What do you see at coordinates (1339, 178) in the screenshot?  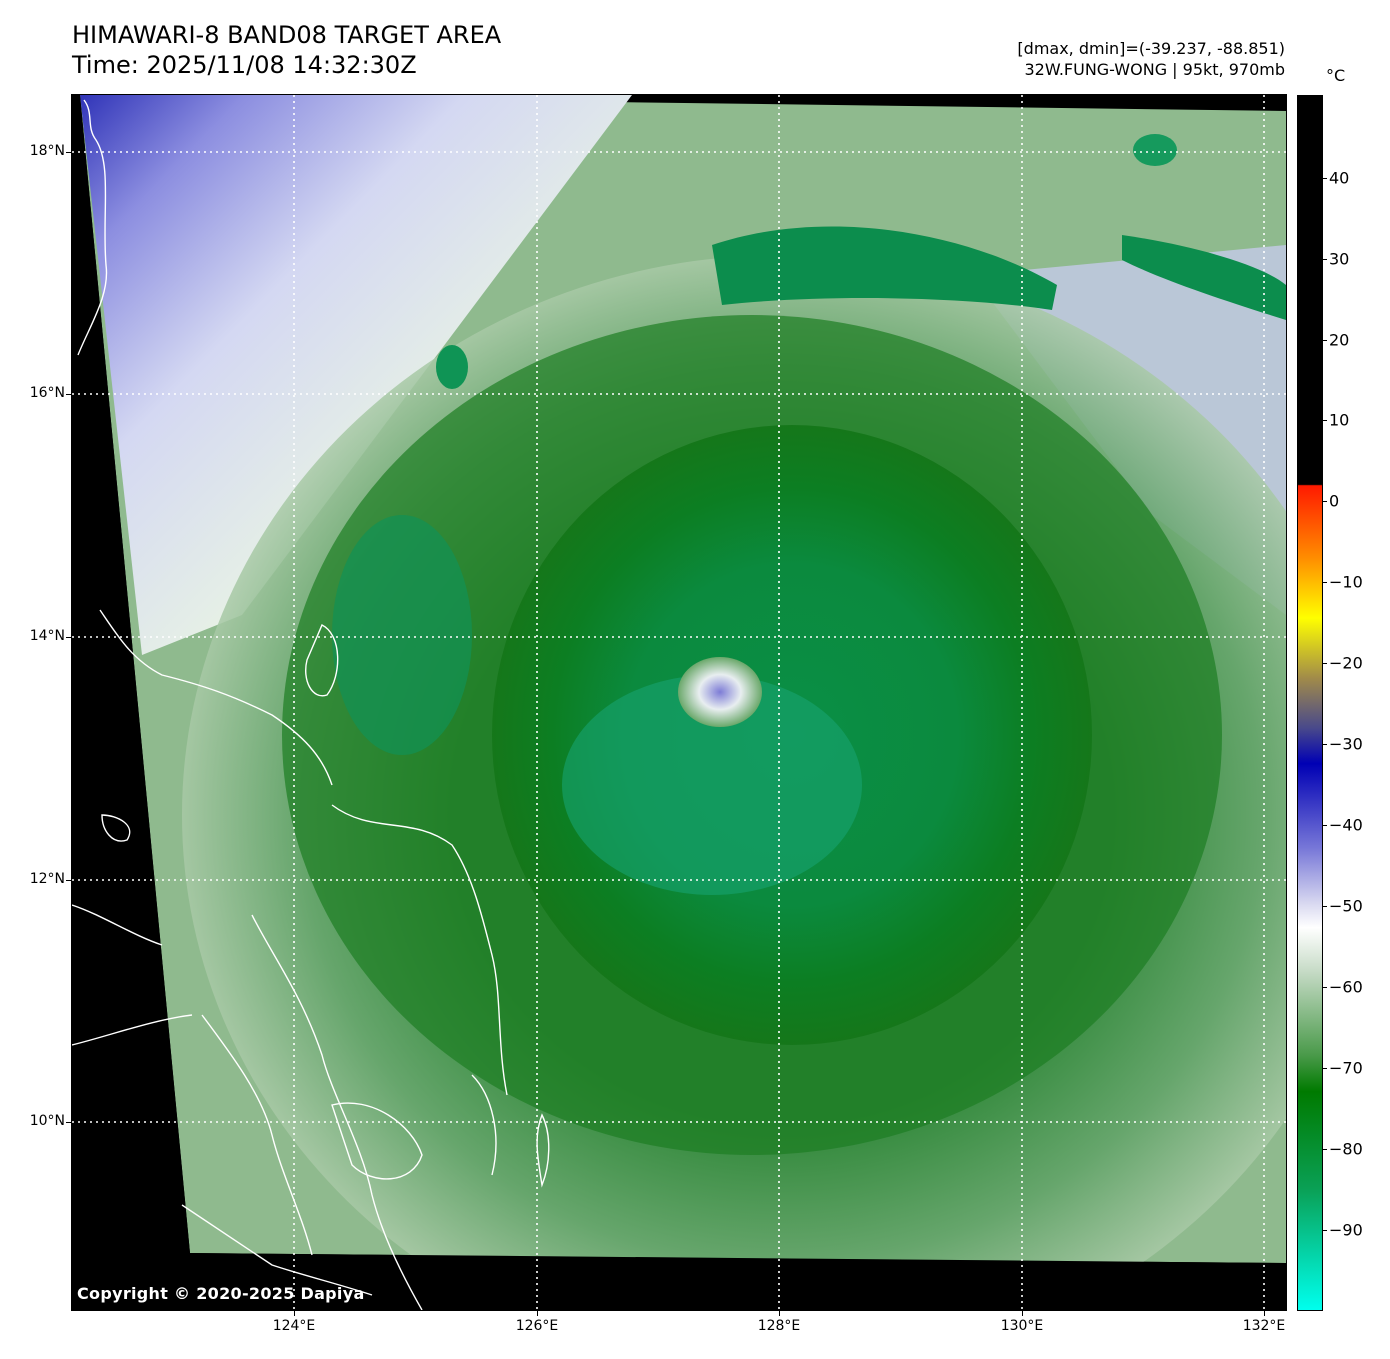 I see `colorbar-label: 40` at bounding box center [1339, 178].